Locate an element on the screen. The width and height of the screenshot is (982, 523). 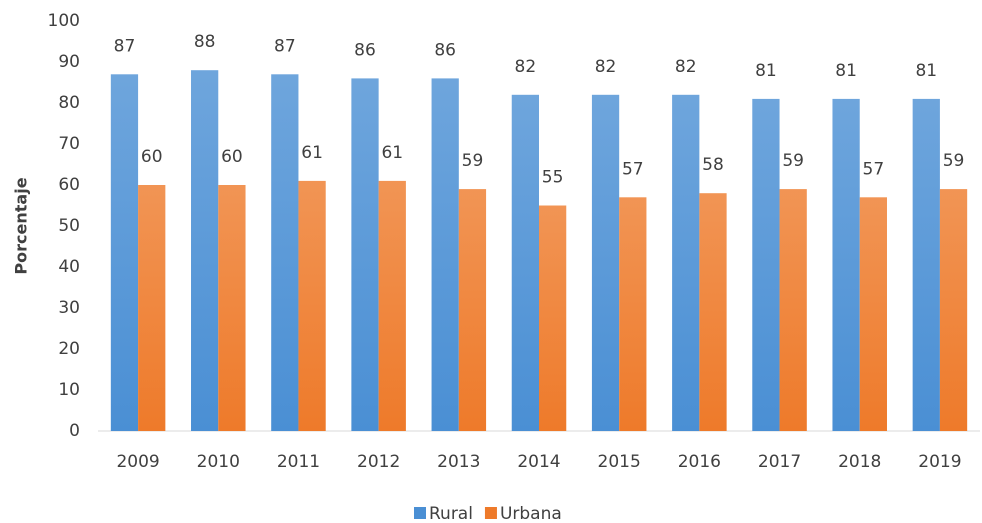
x-tick-label: 2014 is located at coordinates (538, 462).